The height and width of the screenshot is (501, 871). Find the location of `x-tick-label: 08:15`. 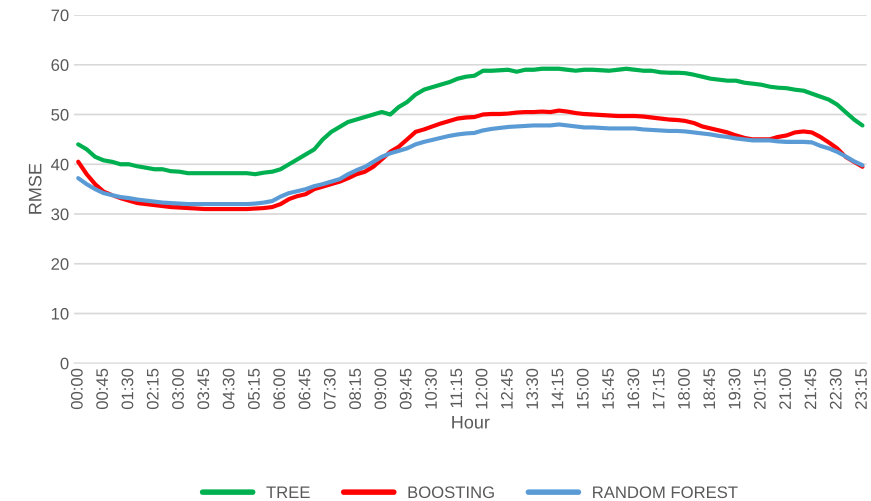

x-tick-label: 08:15 is located at coordinates (355, 389).